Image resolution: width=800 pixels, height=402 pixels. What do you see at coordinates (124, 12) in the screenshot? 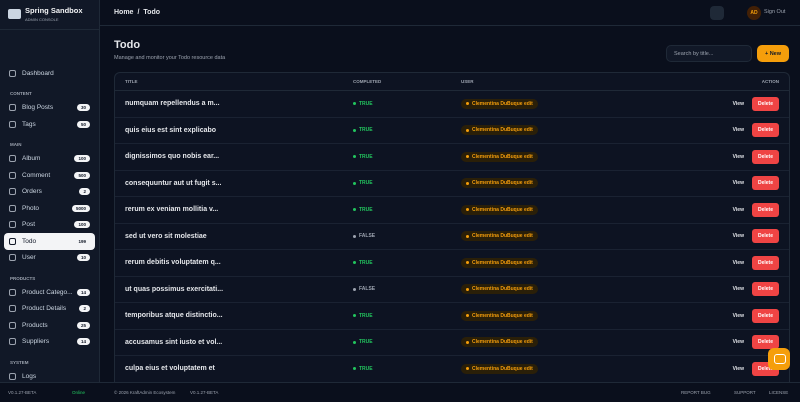
I see `breadcrumb-home: Home` at bounding box center [124, 12].